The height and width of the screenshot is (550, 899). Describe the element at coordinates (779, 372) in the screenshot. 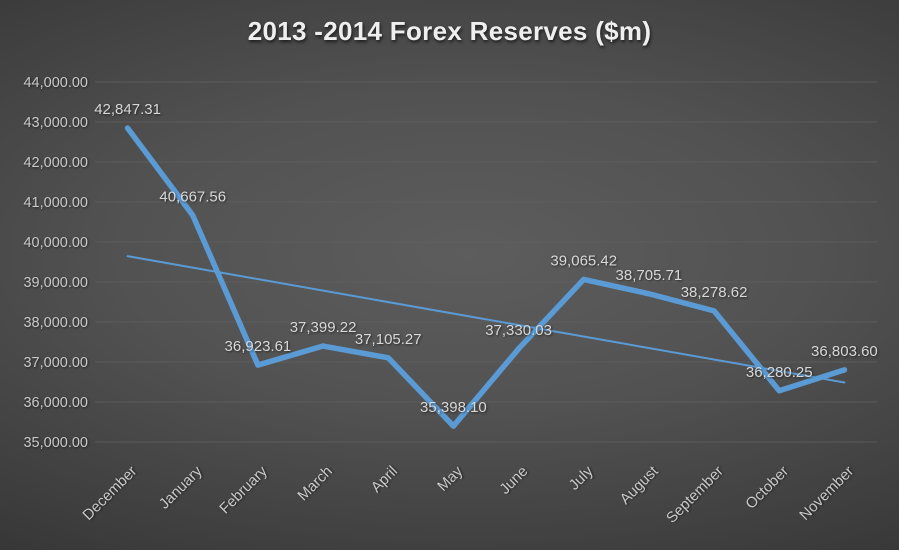

I see `data-point-label: 36,280.25` at that location.